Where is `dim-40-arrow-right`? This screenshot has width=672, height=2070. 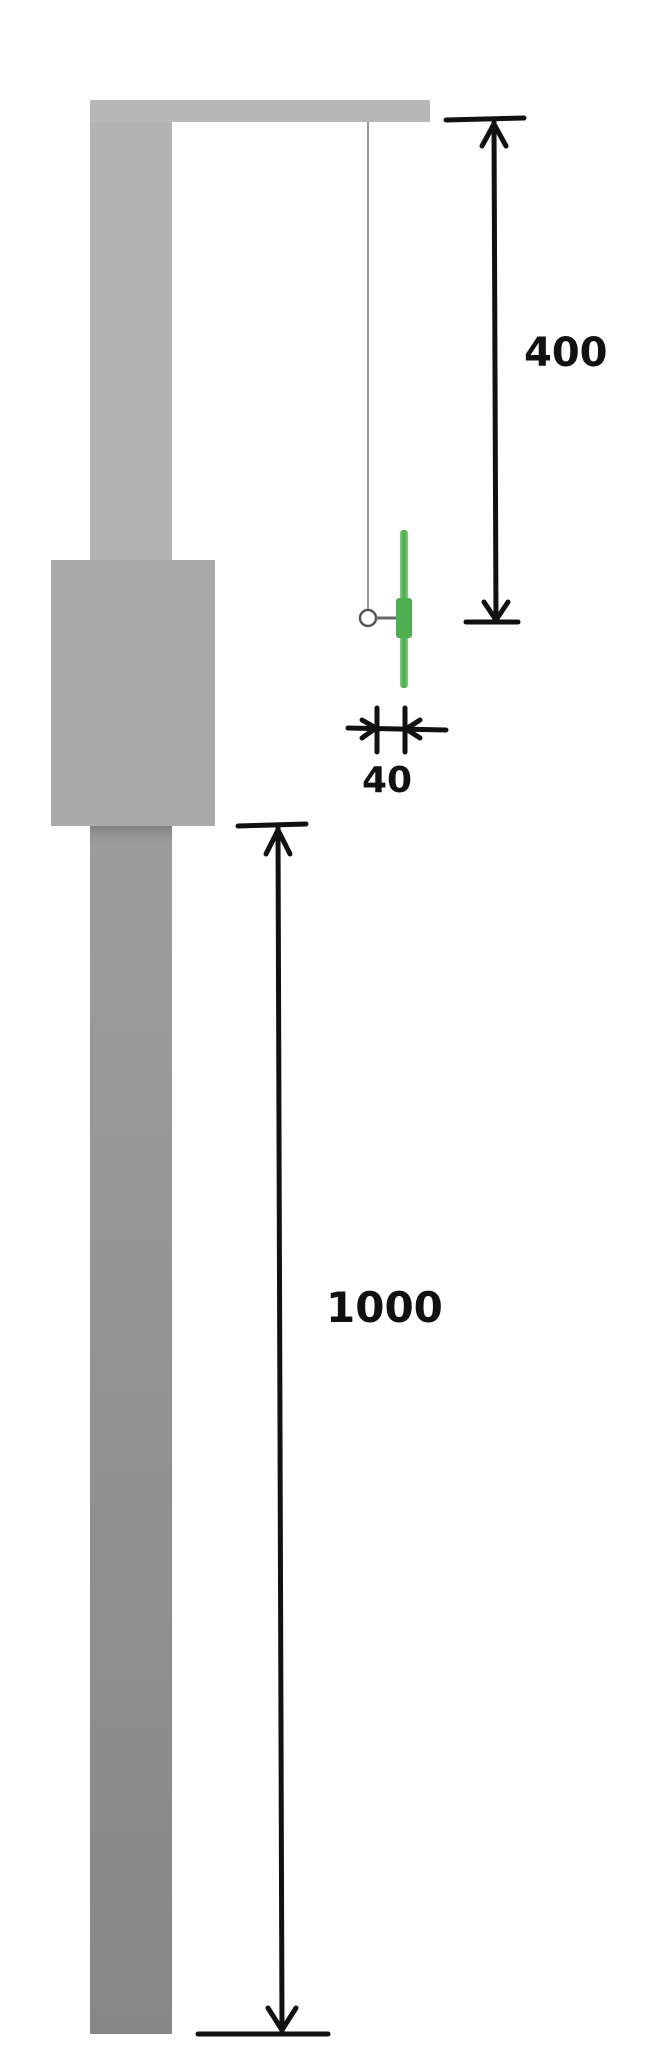 dim-40-arrow-right is located at coordinates (412, 729).